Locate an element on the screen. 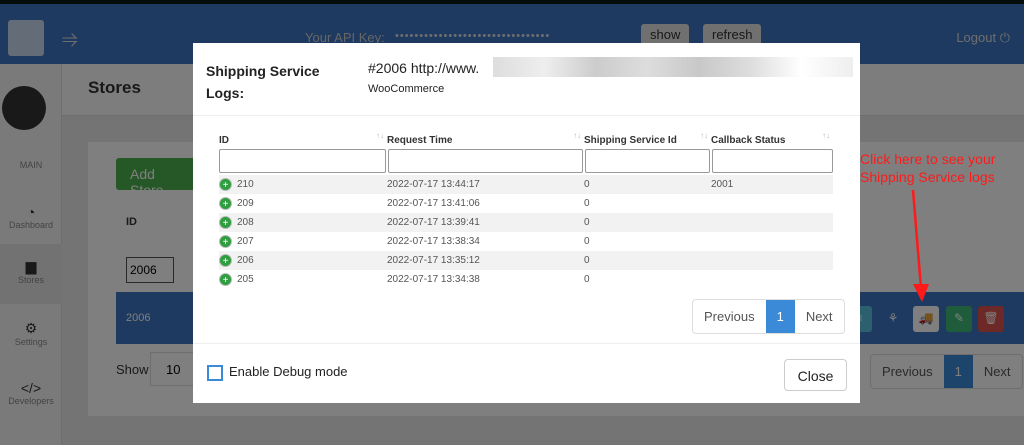  table-row: +205 2022-07-17 13:34:38 0 is located at coordinates (526, 279).